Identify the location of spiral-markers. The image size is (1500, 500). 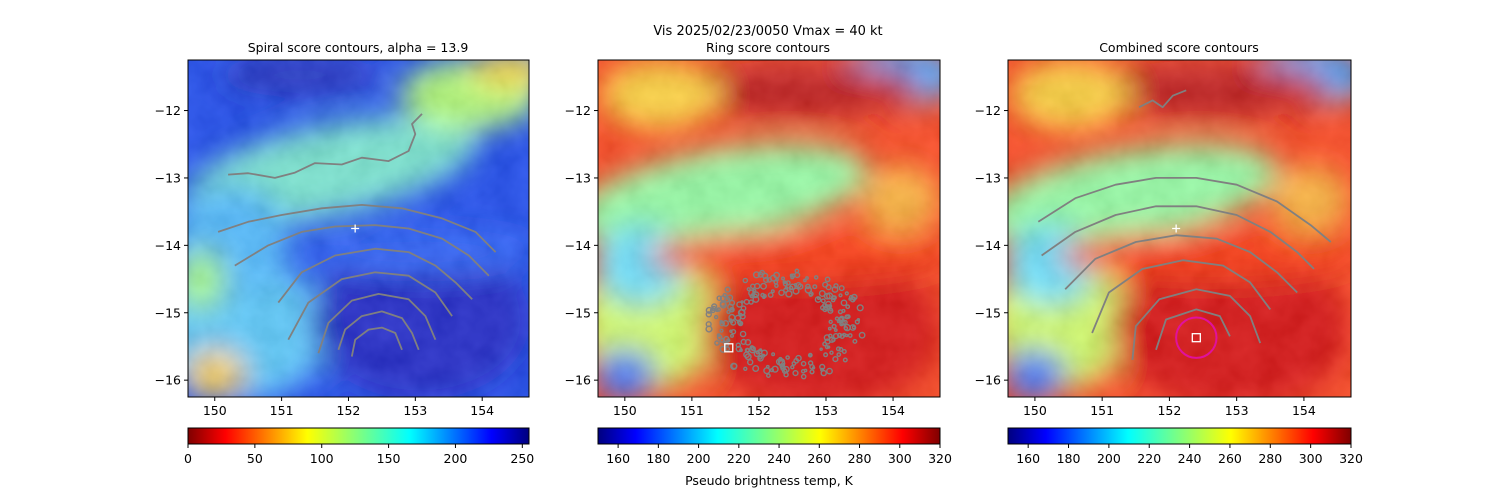
(355, 228).